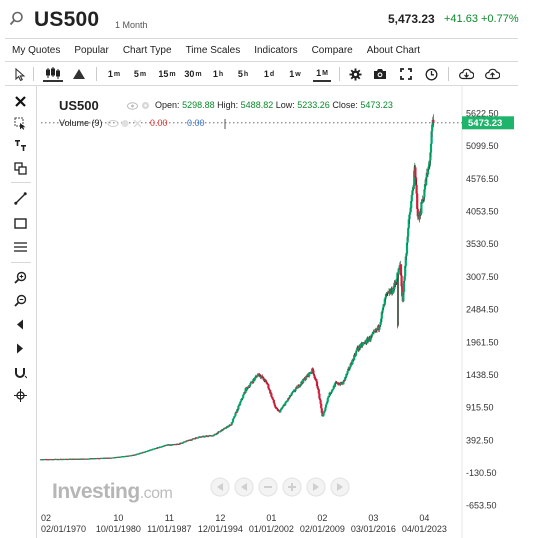 This screenshot has height=538, width=533. I want to click on menu-about-chart: About Chart, so click(393, 50).